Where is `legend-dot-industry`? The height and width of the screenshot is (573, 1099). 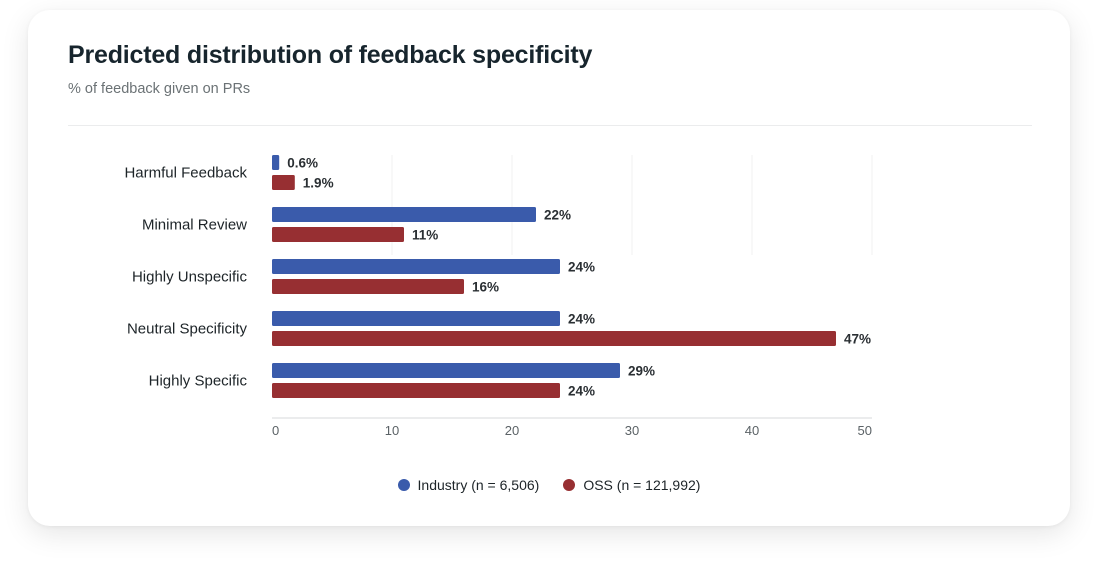 legend-dot-industry is located at coordinates (403, 485).